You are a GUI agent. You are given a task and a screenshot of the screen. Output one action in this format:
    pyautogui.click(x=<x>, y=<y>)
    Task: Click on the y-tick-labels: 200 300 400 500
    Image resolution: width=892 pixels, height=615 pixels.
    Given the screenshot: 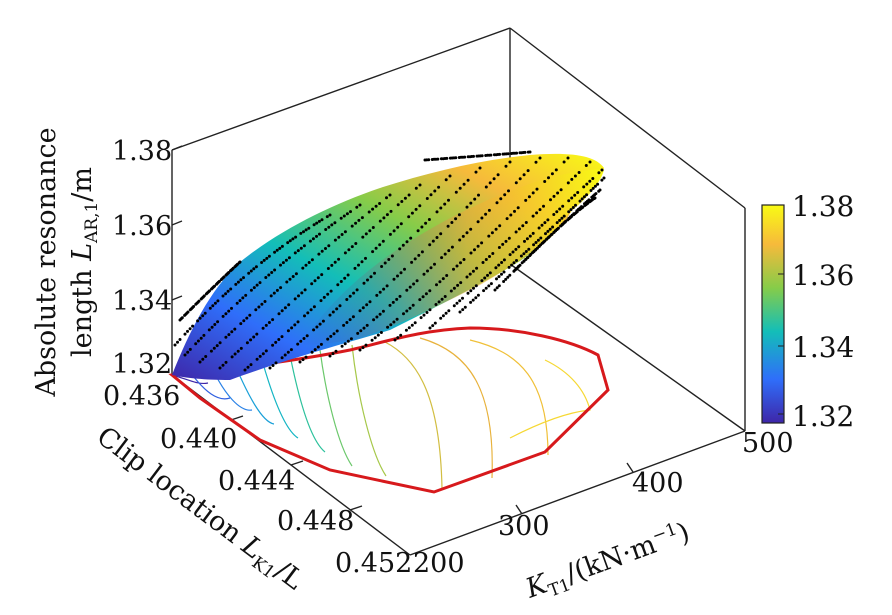 What is the action you would take?
    pyautogui.click(x=603, y=503)
    